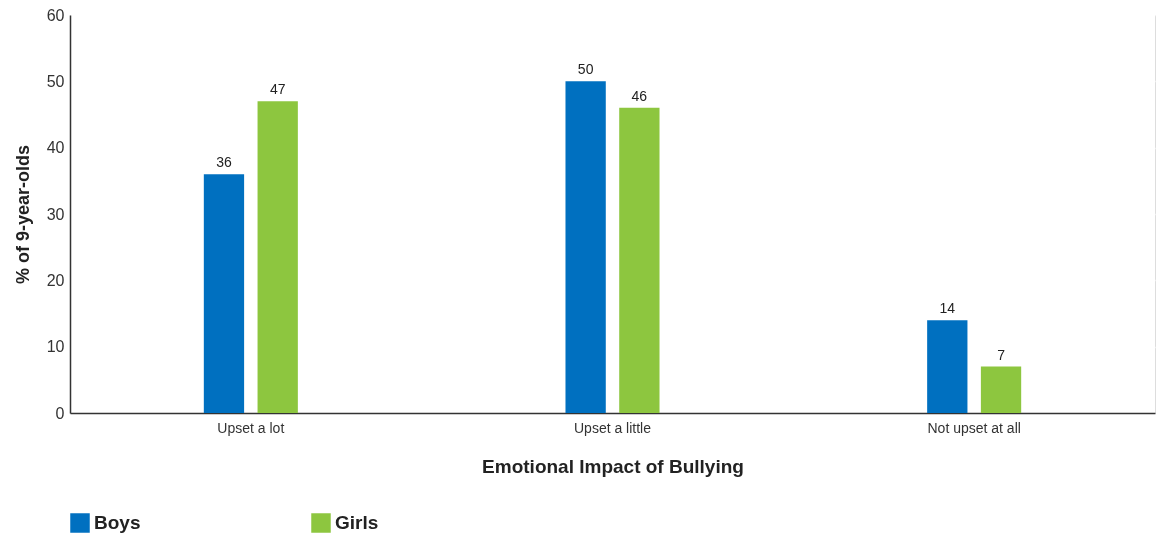  I want to click on y-tick-label: 10, so click(55, 347).